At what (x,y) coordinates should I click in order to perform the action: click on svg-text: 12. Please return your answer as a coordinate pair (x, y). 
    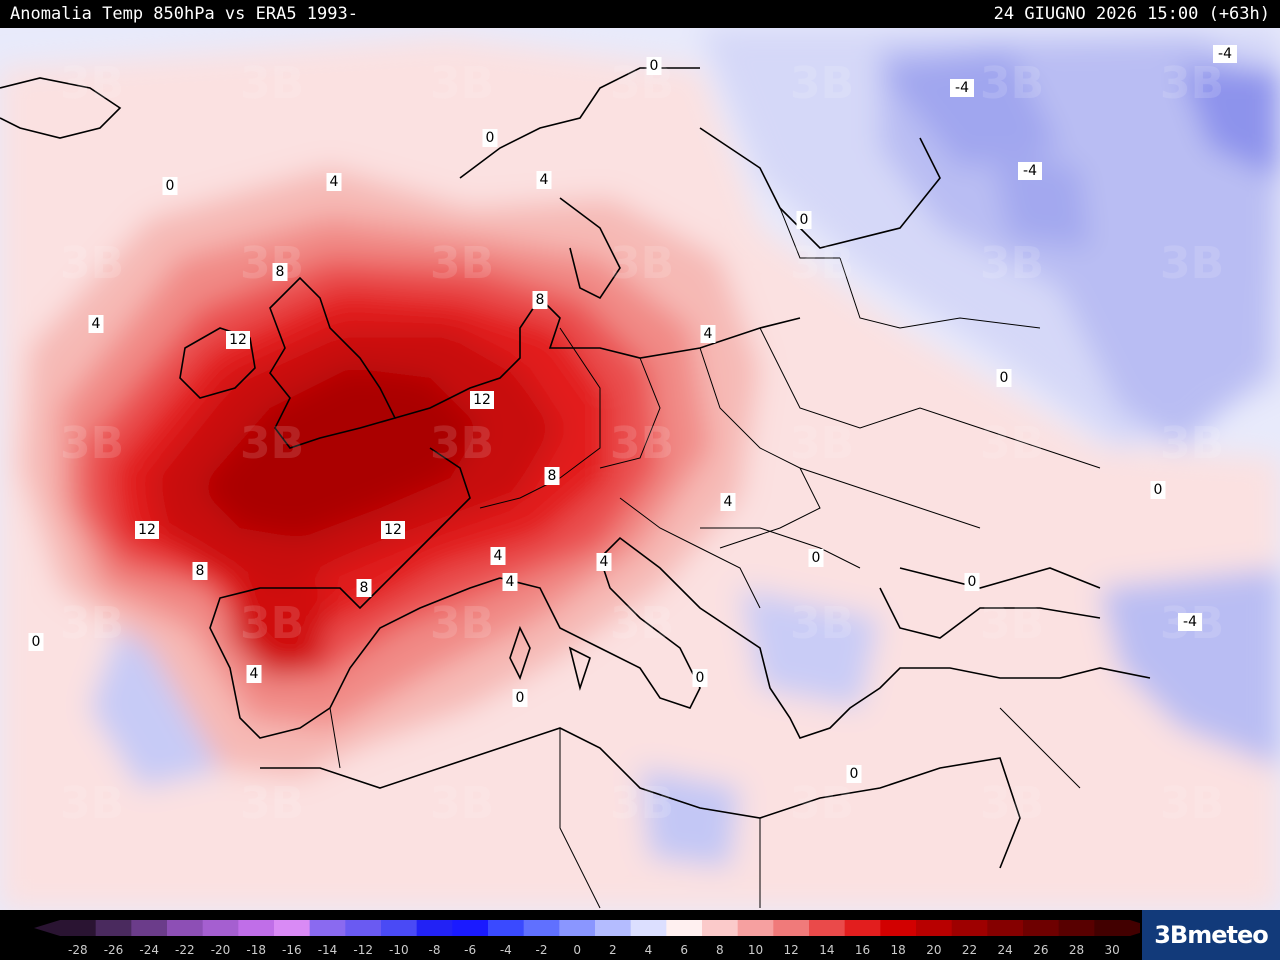
    Looking at the image, I should click on (147, 530).